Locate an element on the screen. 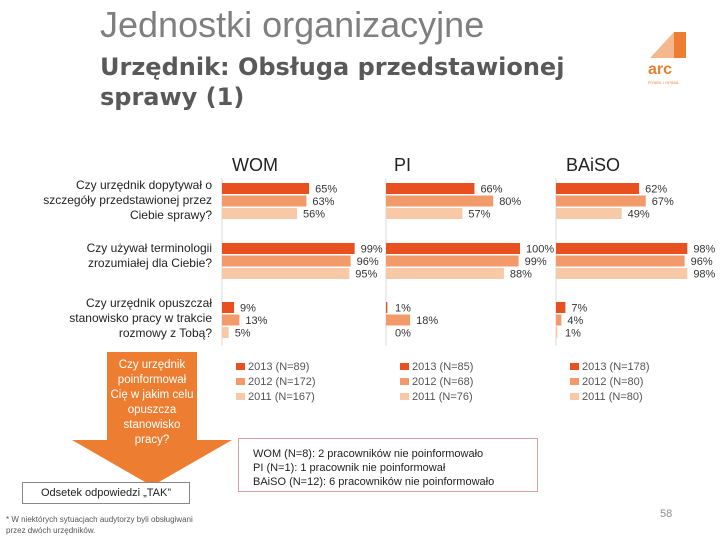 The height and width of the screenshot is (540, 720). data-label: 13% is located at coordinates (256, 321).